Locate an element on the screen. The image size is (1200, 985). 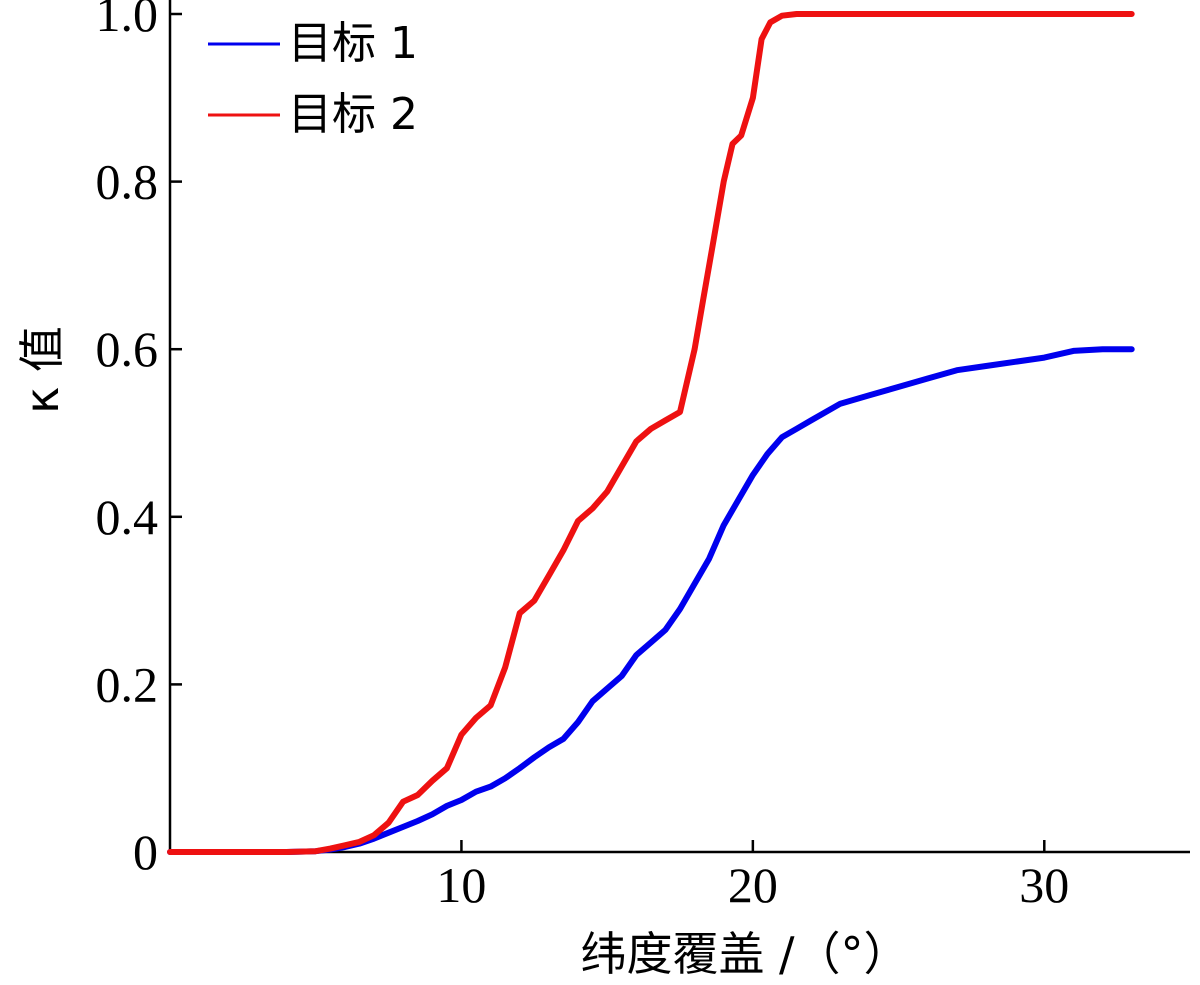
x-ticks: 10 20 30 is located at coordinates (752, 876).